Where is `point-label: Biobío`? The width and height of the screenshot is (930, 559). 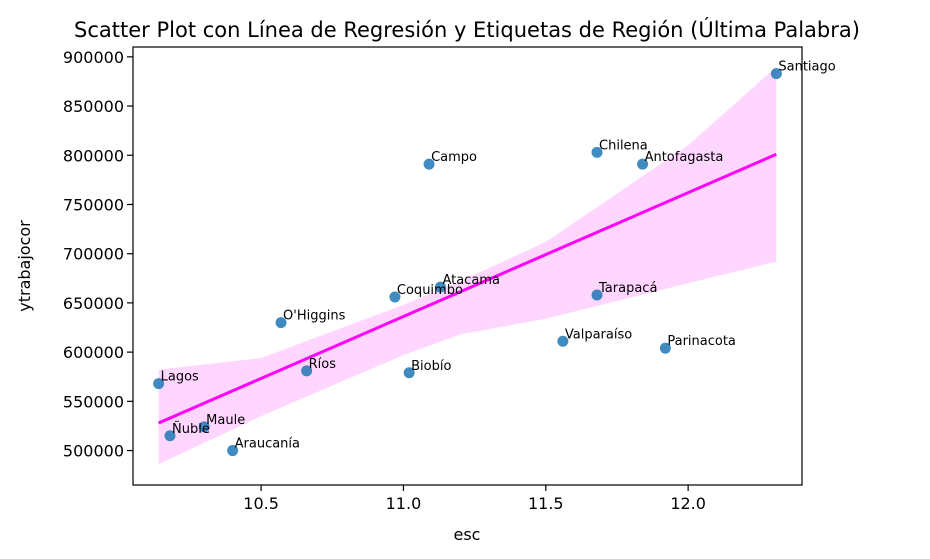 point-label: Biobío is located at coordinates (431, 366).